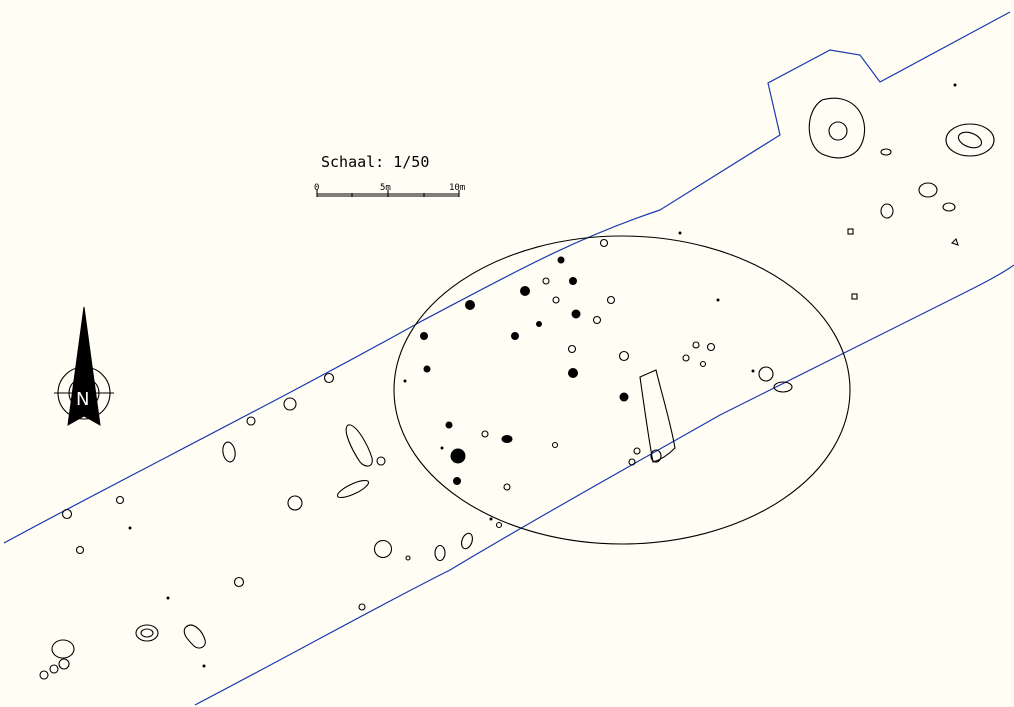  I want to click on north-arrow-label: N, so click(82, 399).